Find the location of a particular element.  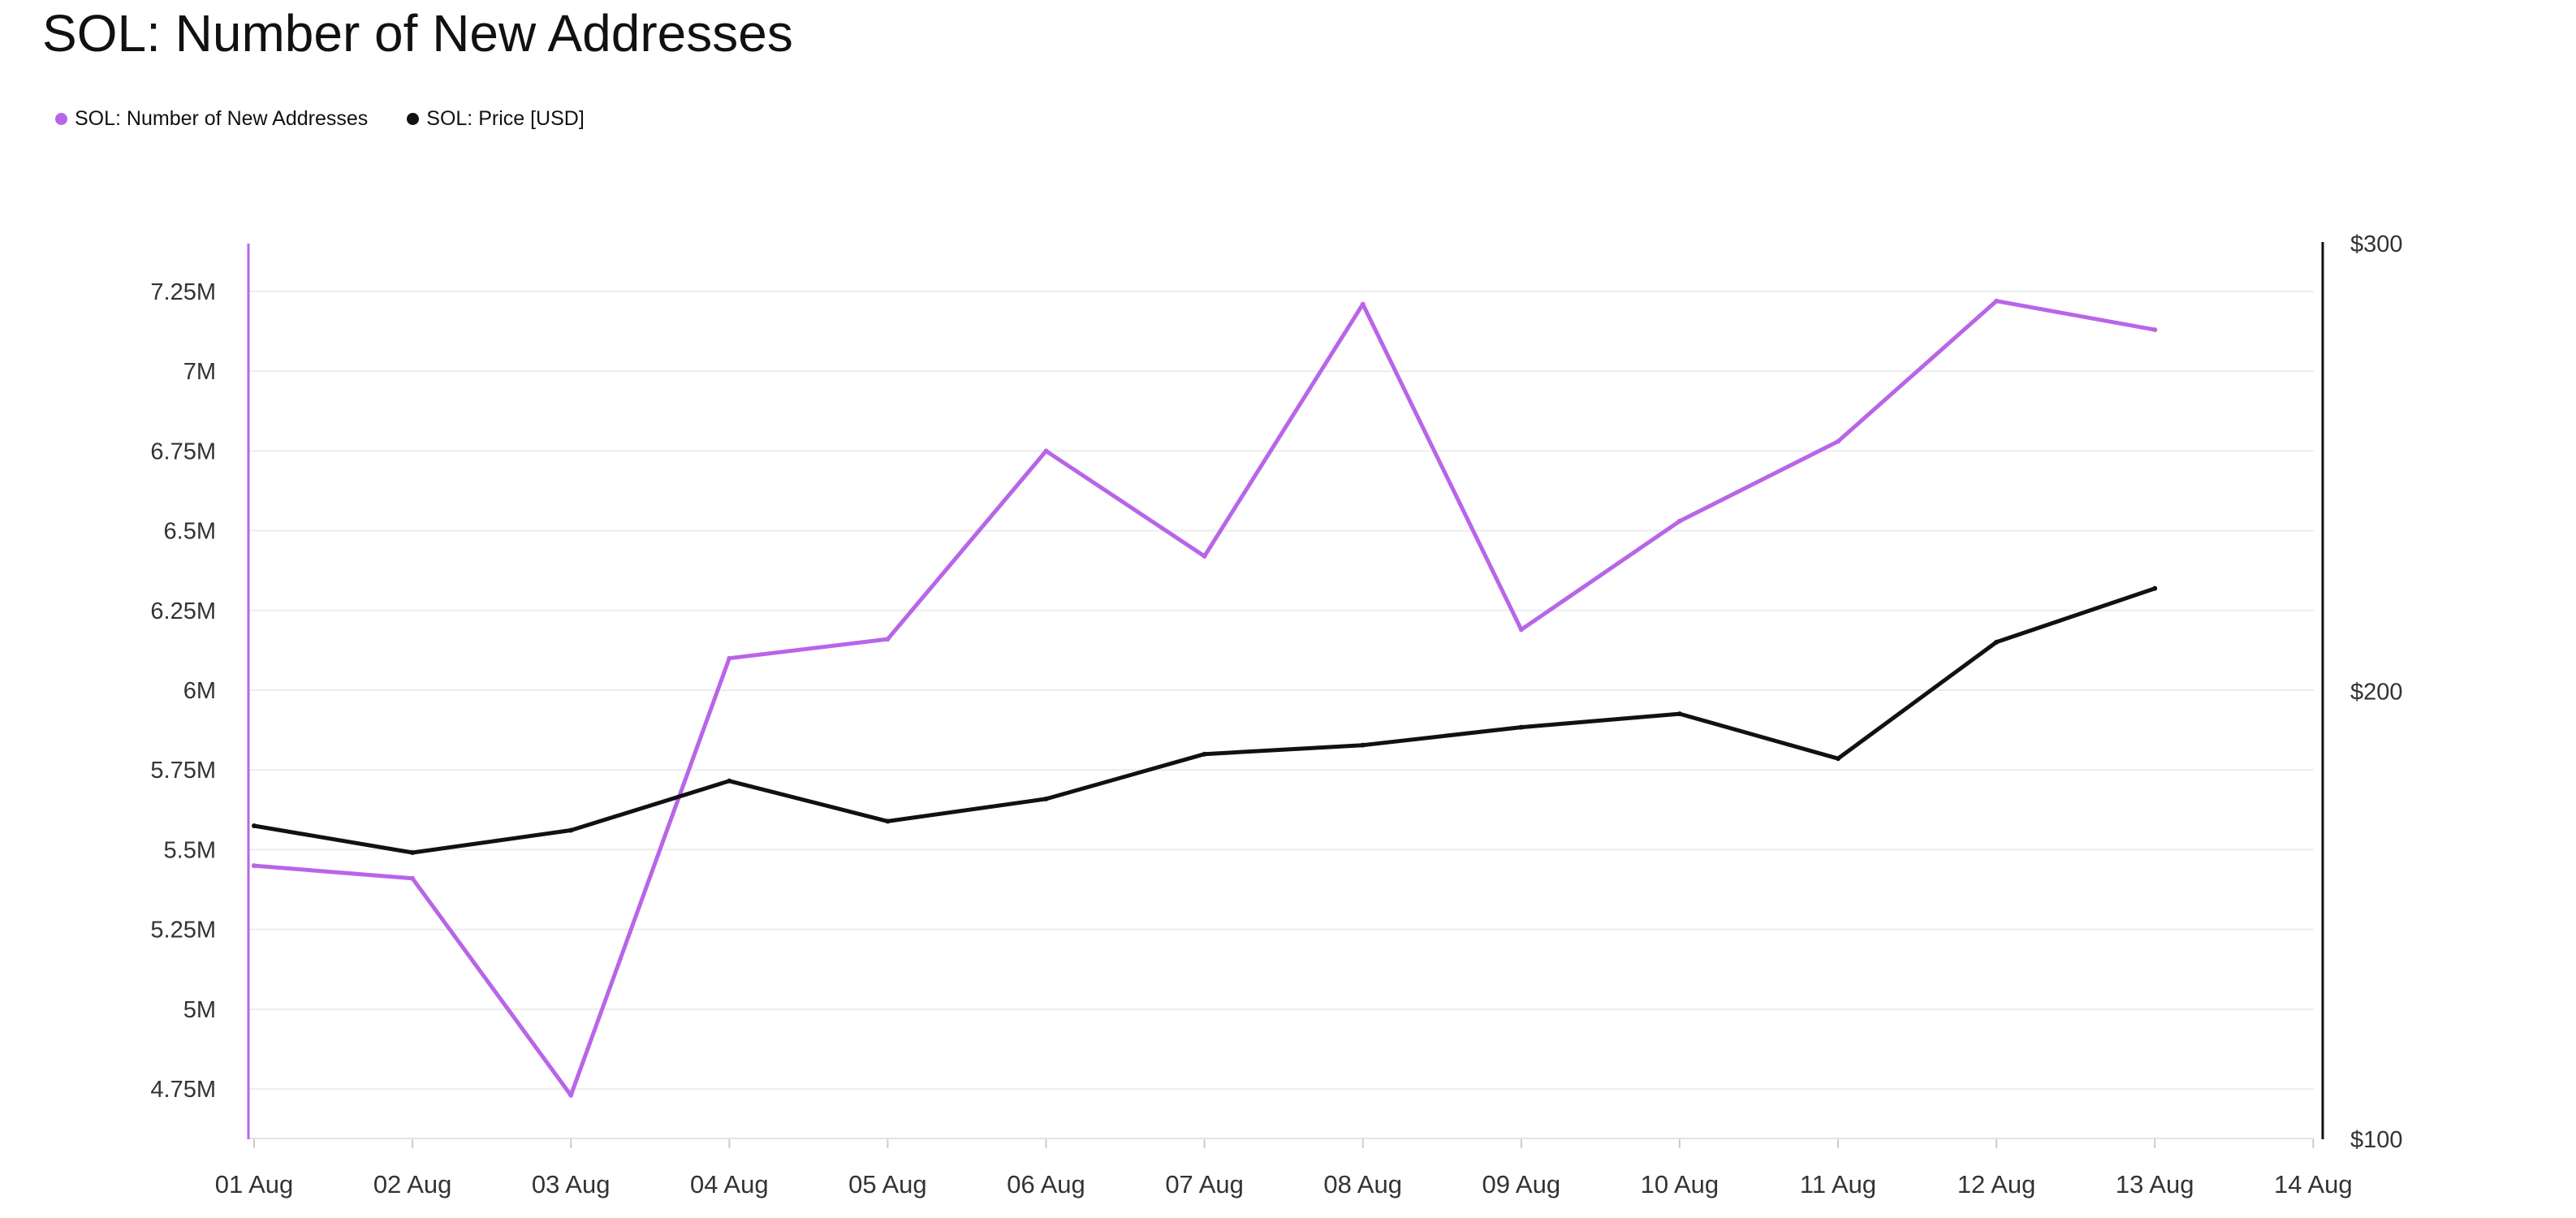

legend-item-price: SOL: Price [USD] is located at coordinates (496, 119).